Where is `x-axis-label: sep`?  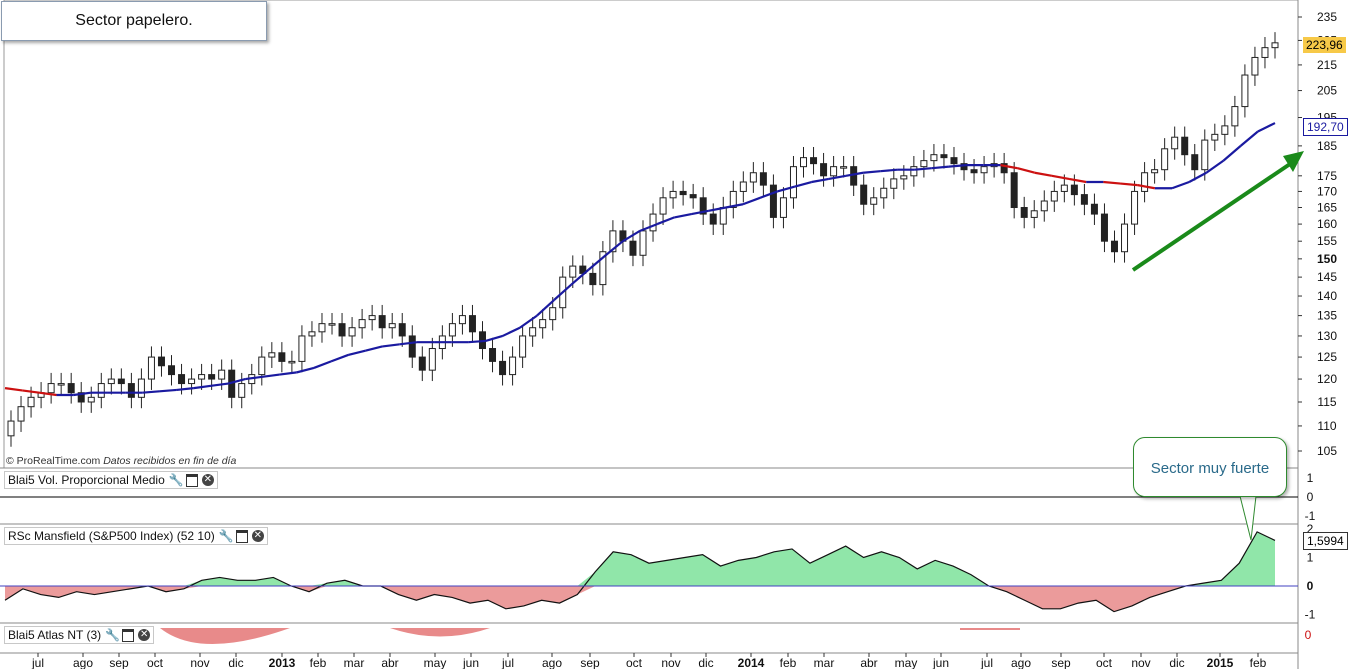
x-axis-label: sep is located at coordinates (119, 662).